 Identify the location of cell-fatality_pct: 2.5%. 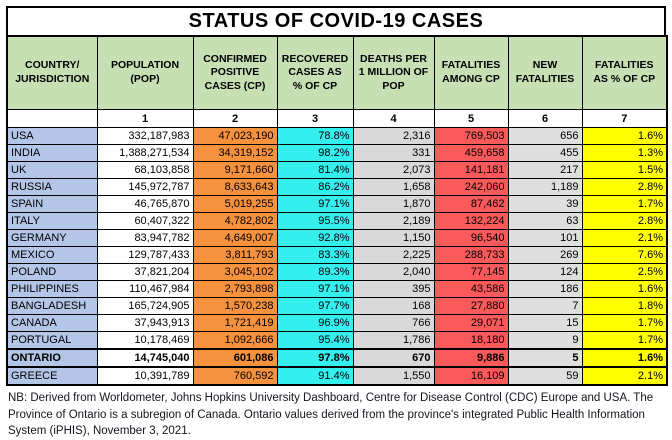
(624, 272).